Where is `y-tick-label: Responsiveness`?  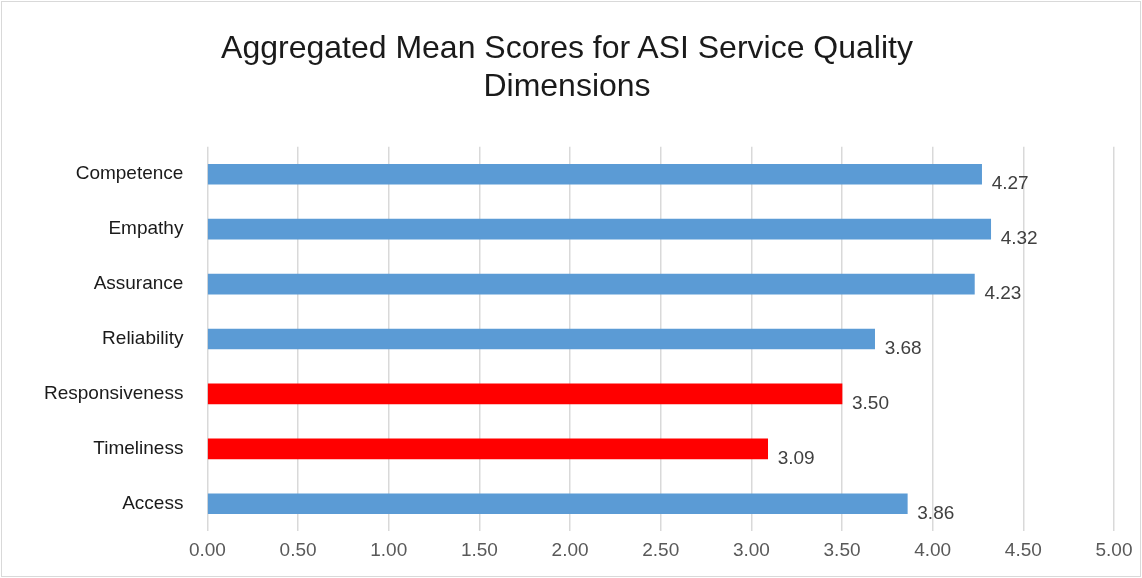 y-tick-label: Responsiveness is located at coordinates (113, 393).